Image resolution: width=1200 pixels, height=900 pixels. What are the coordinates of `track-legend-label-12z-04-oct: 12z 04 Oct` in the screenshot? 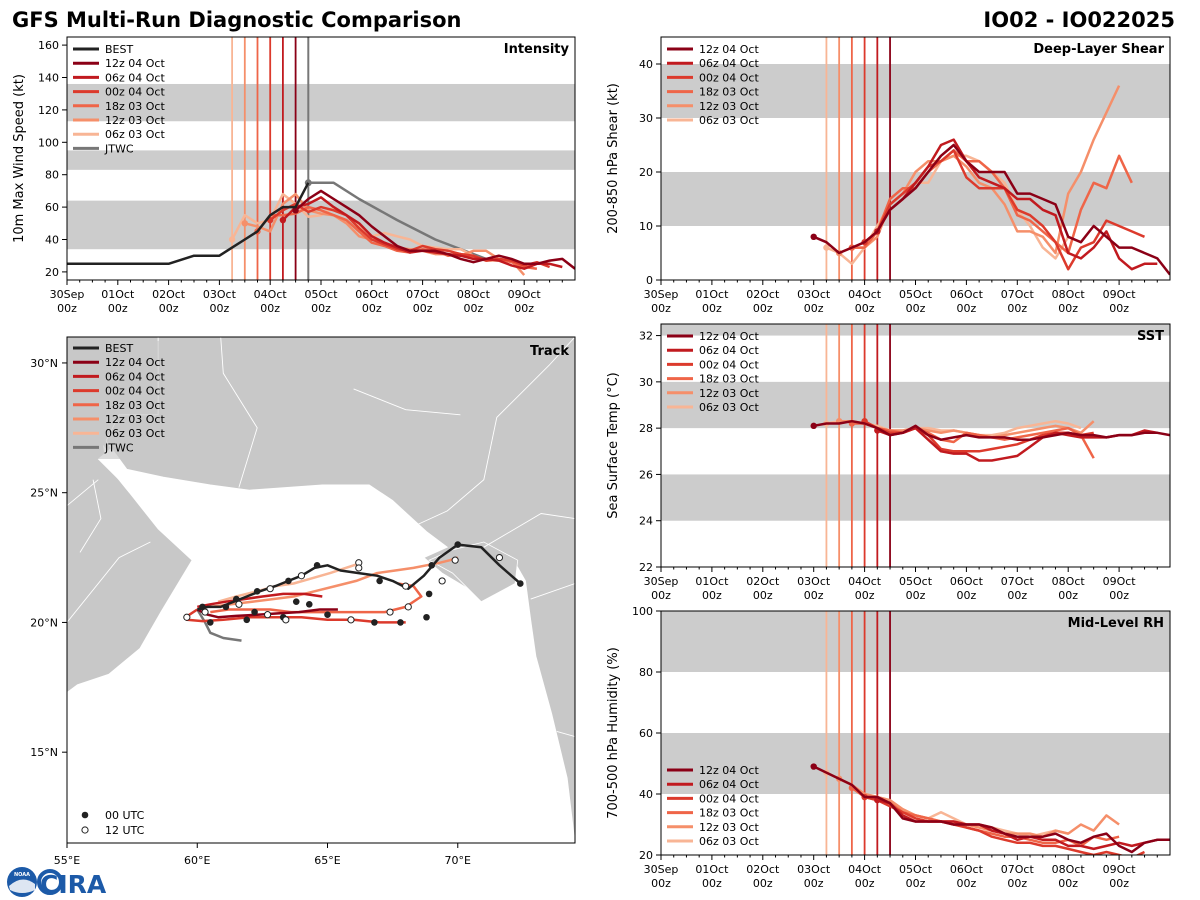 It's located at (135, 362).